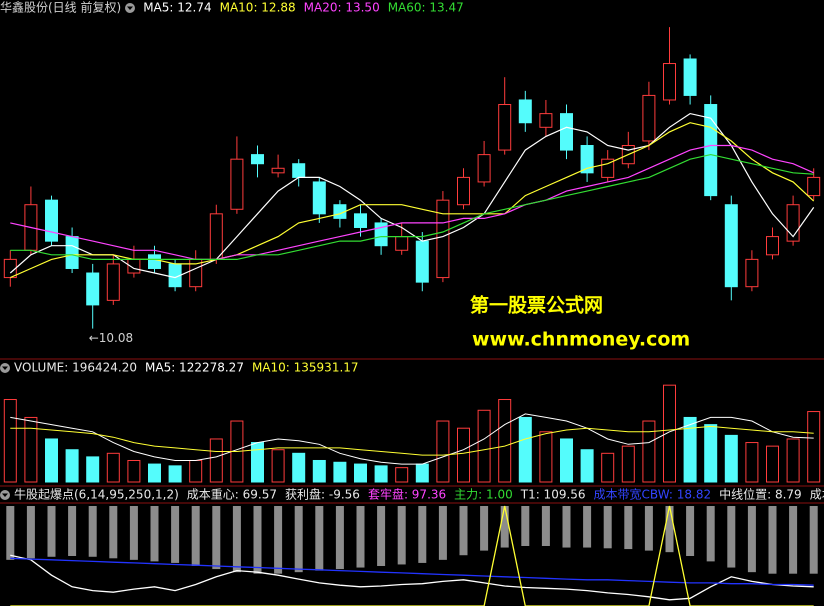  Describe the element at coordinates (111, 338) in the screenshot. I see `low-annotation: ←10.08` at that location.